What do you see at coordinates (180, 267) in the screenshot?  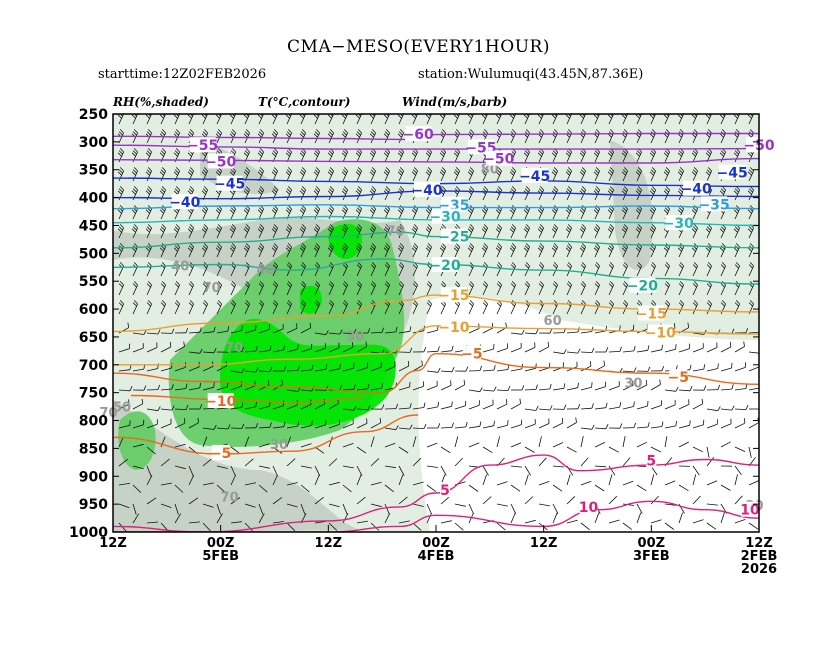 I see `rh-label: 40` at bounding box center [180, 267].